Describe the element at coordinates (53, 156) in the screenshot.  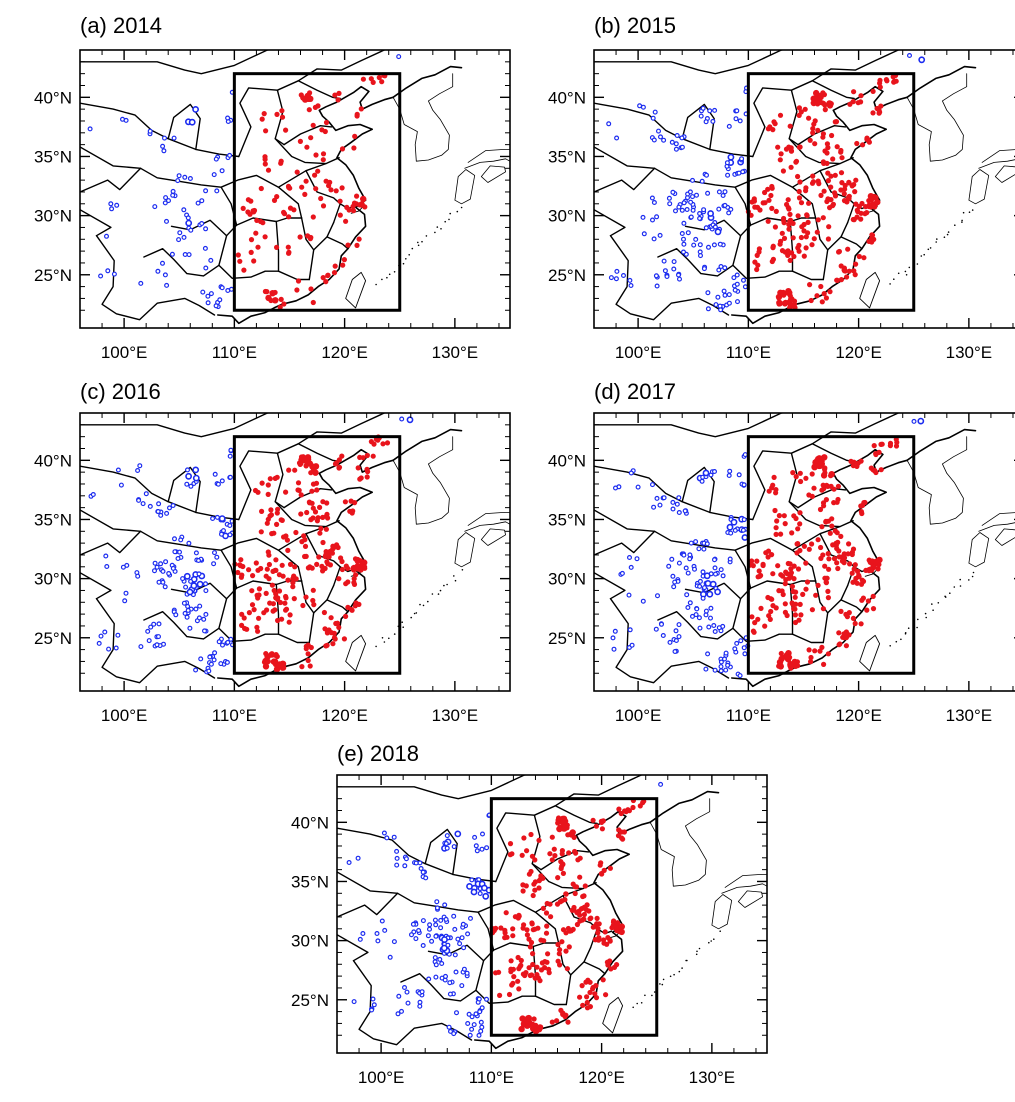
I see `tick-label-y: 35°N` at that location.